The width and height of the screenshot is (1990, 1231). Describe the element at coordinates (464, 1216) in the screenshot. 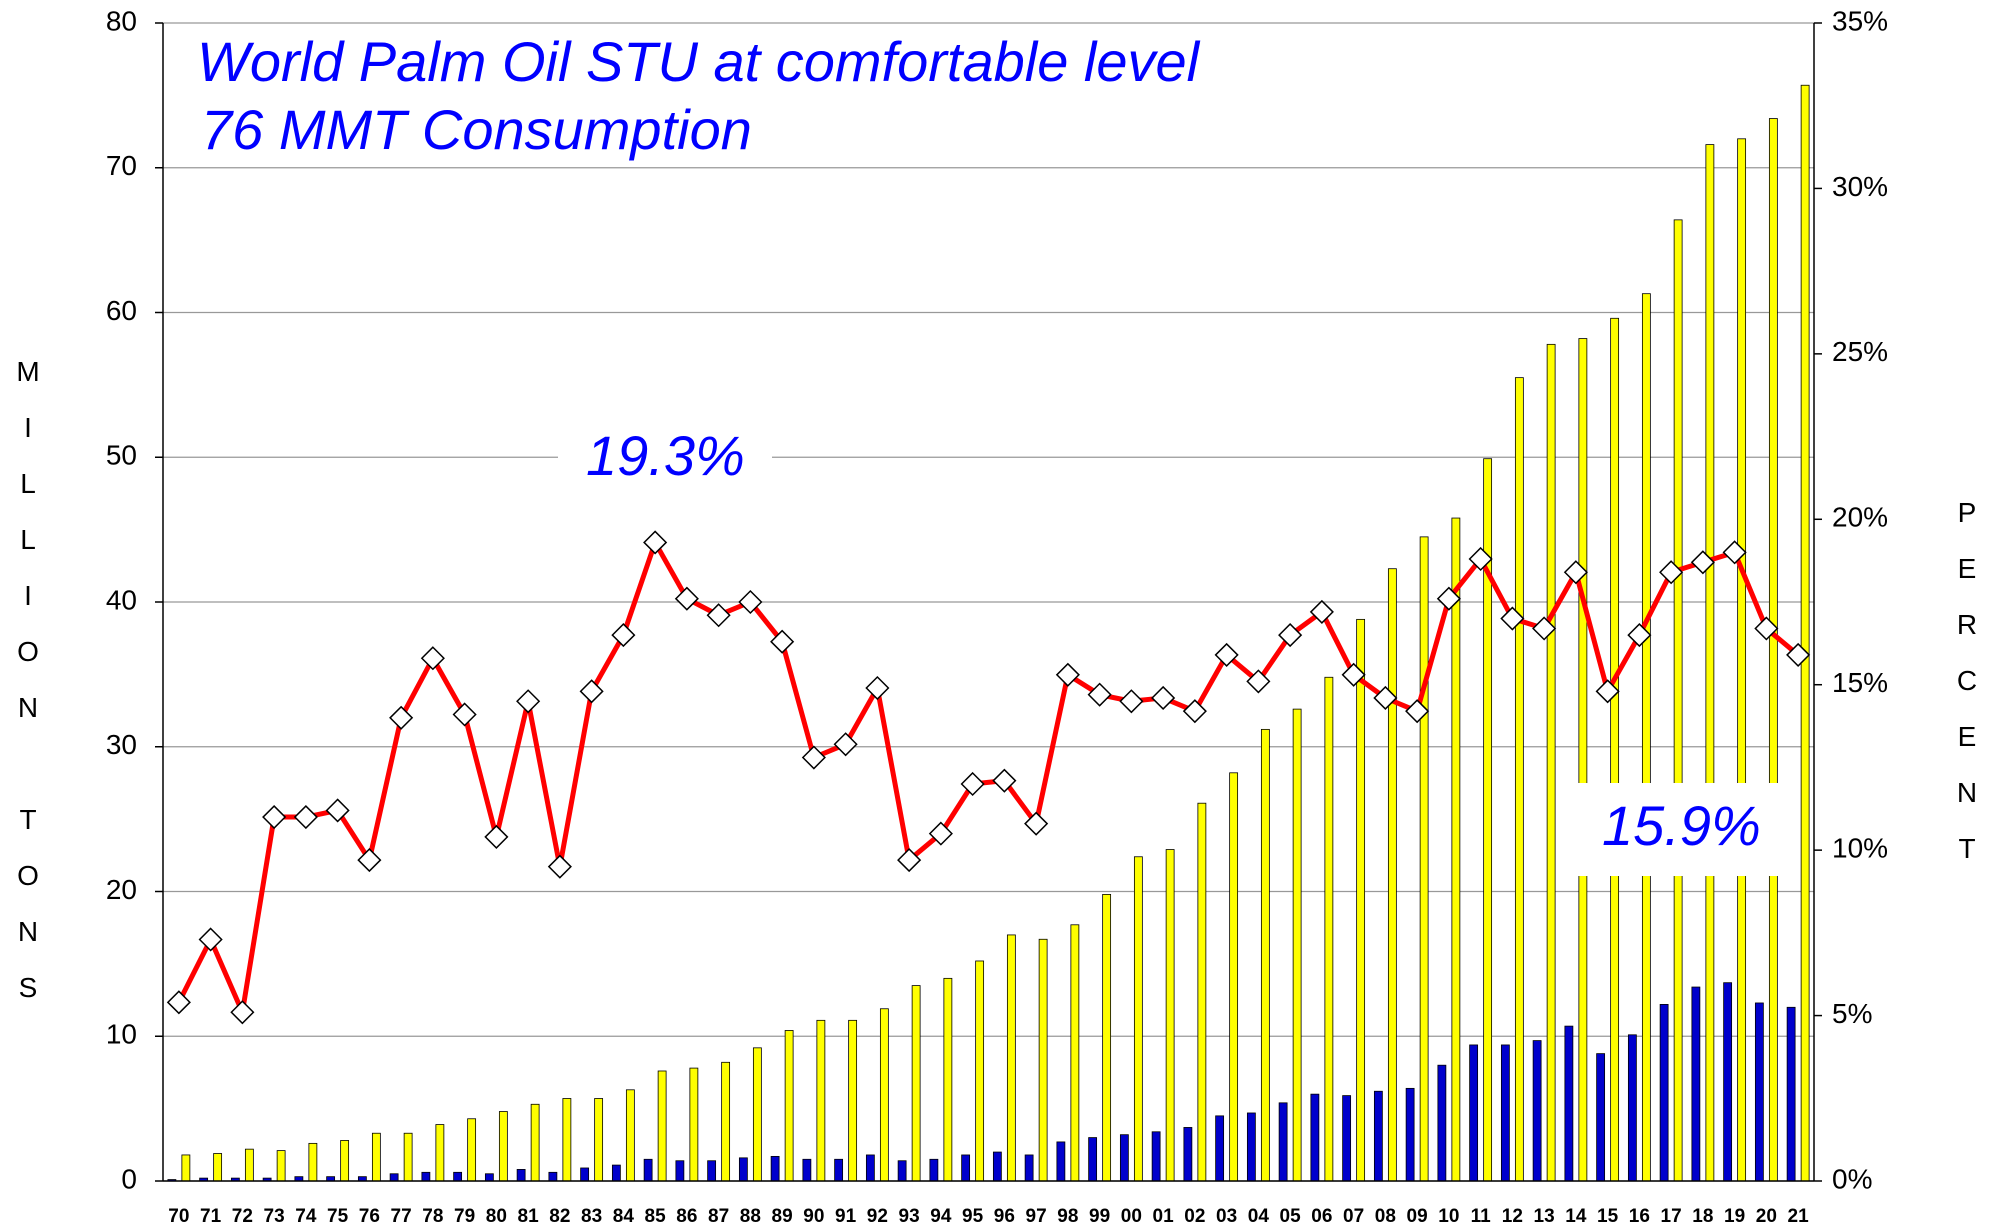

I see `x-tick-label: 79` at that location.